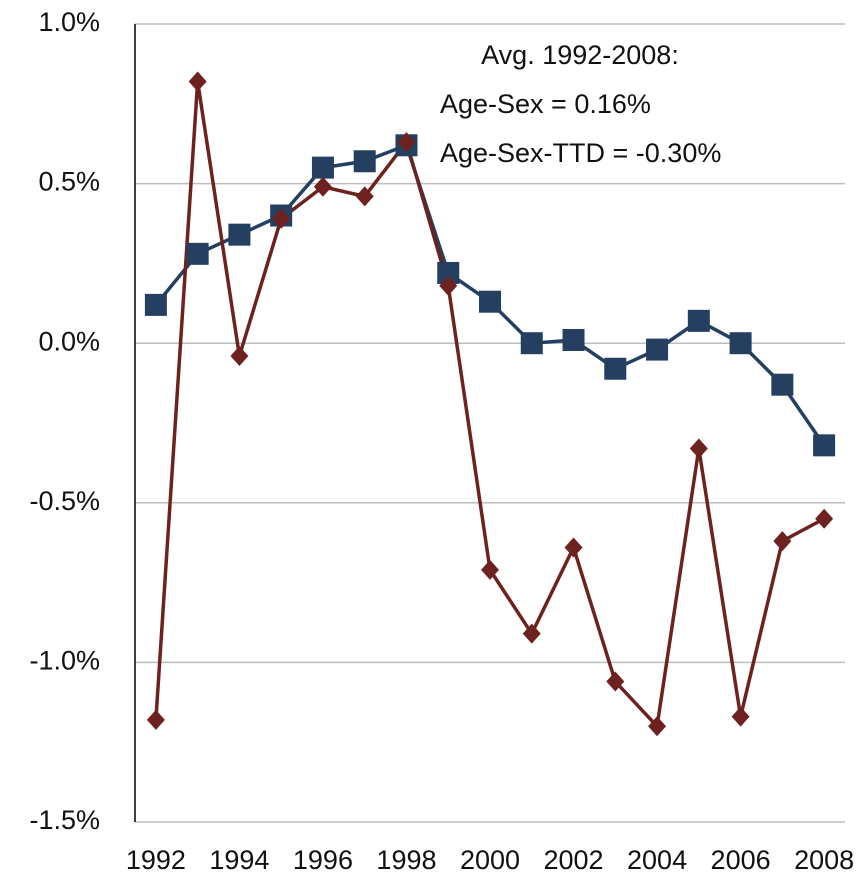  Describe the element at coordinates (69, 341) in the screenshot. I see `y-tick-label: 0.0%` at that location.